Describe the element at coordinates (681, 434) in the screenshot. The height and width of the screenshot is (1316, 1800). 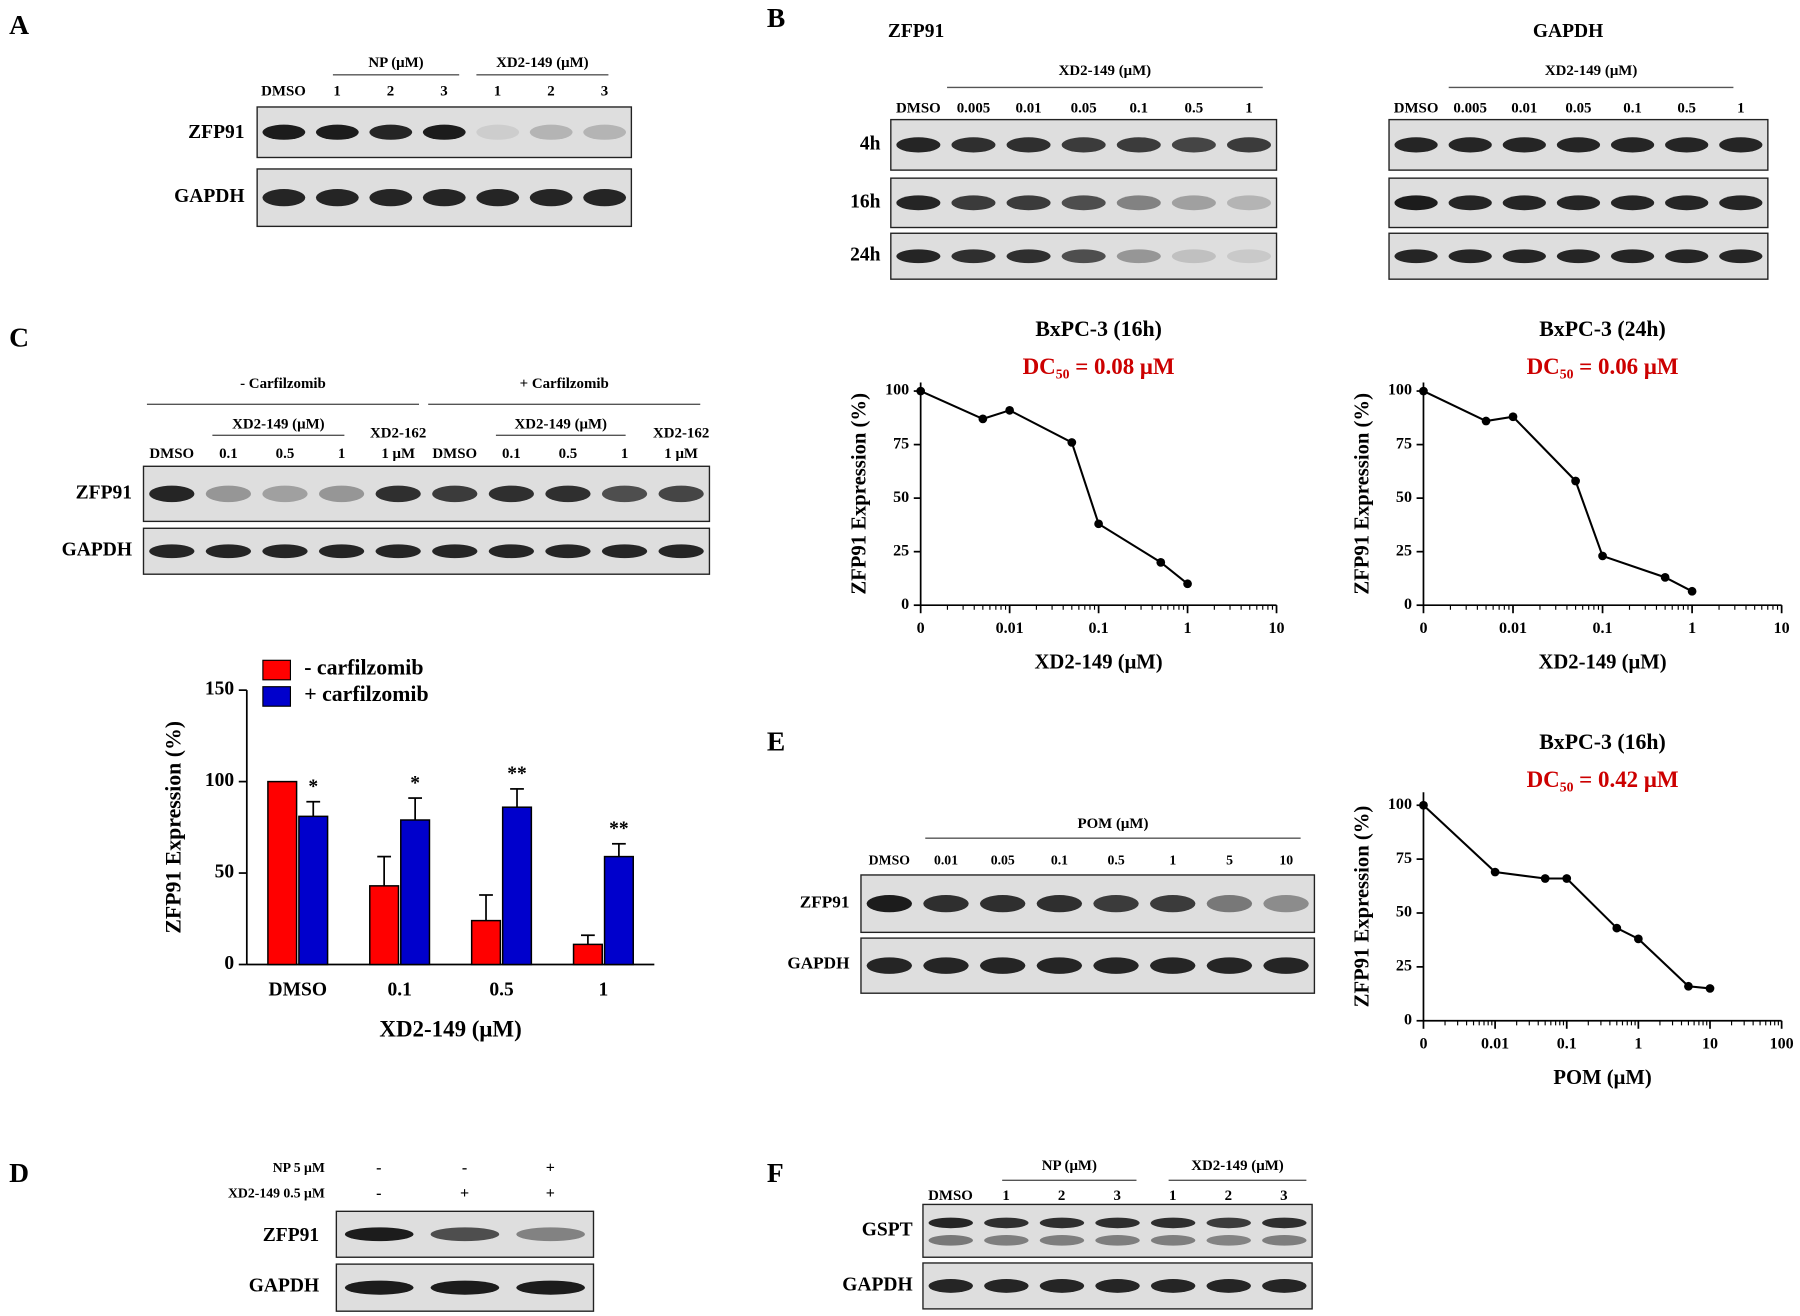
I see `lane-label: XD2-162` at that location.